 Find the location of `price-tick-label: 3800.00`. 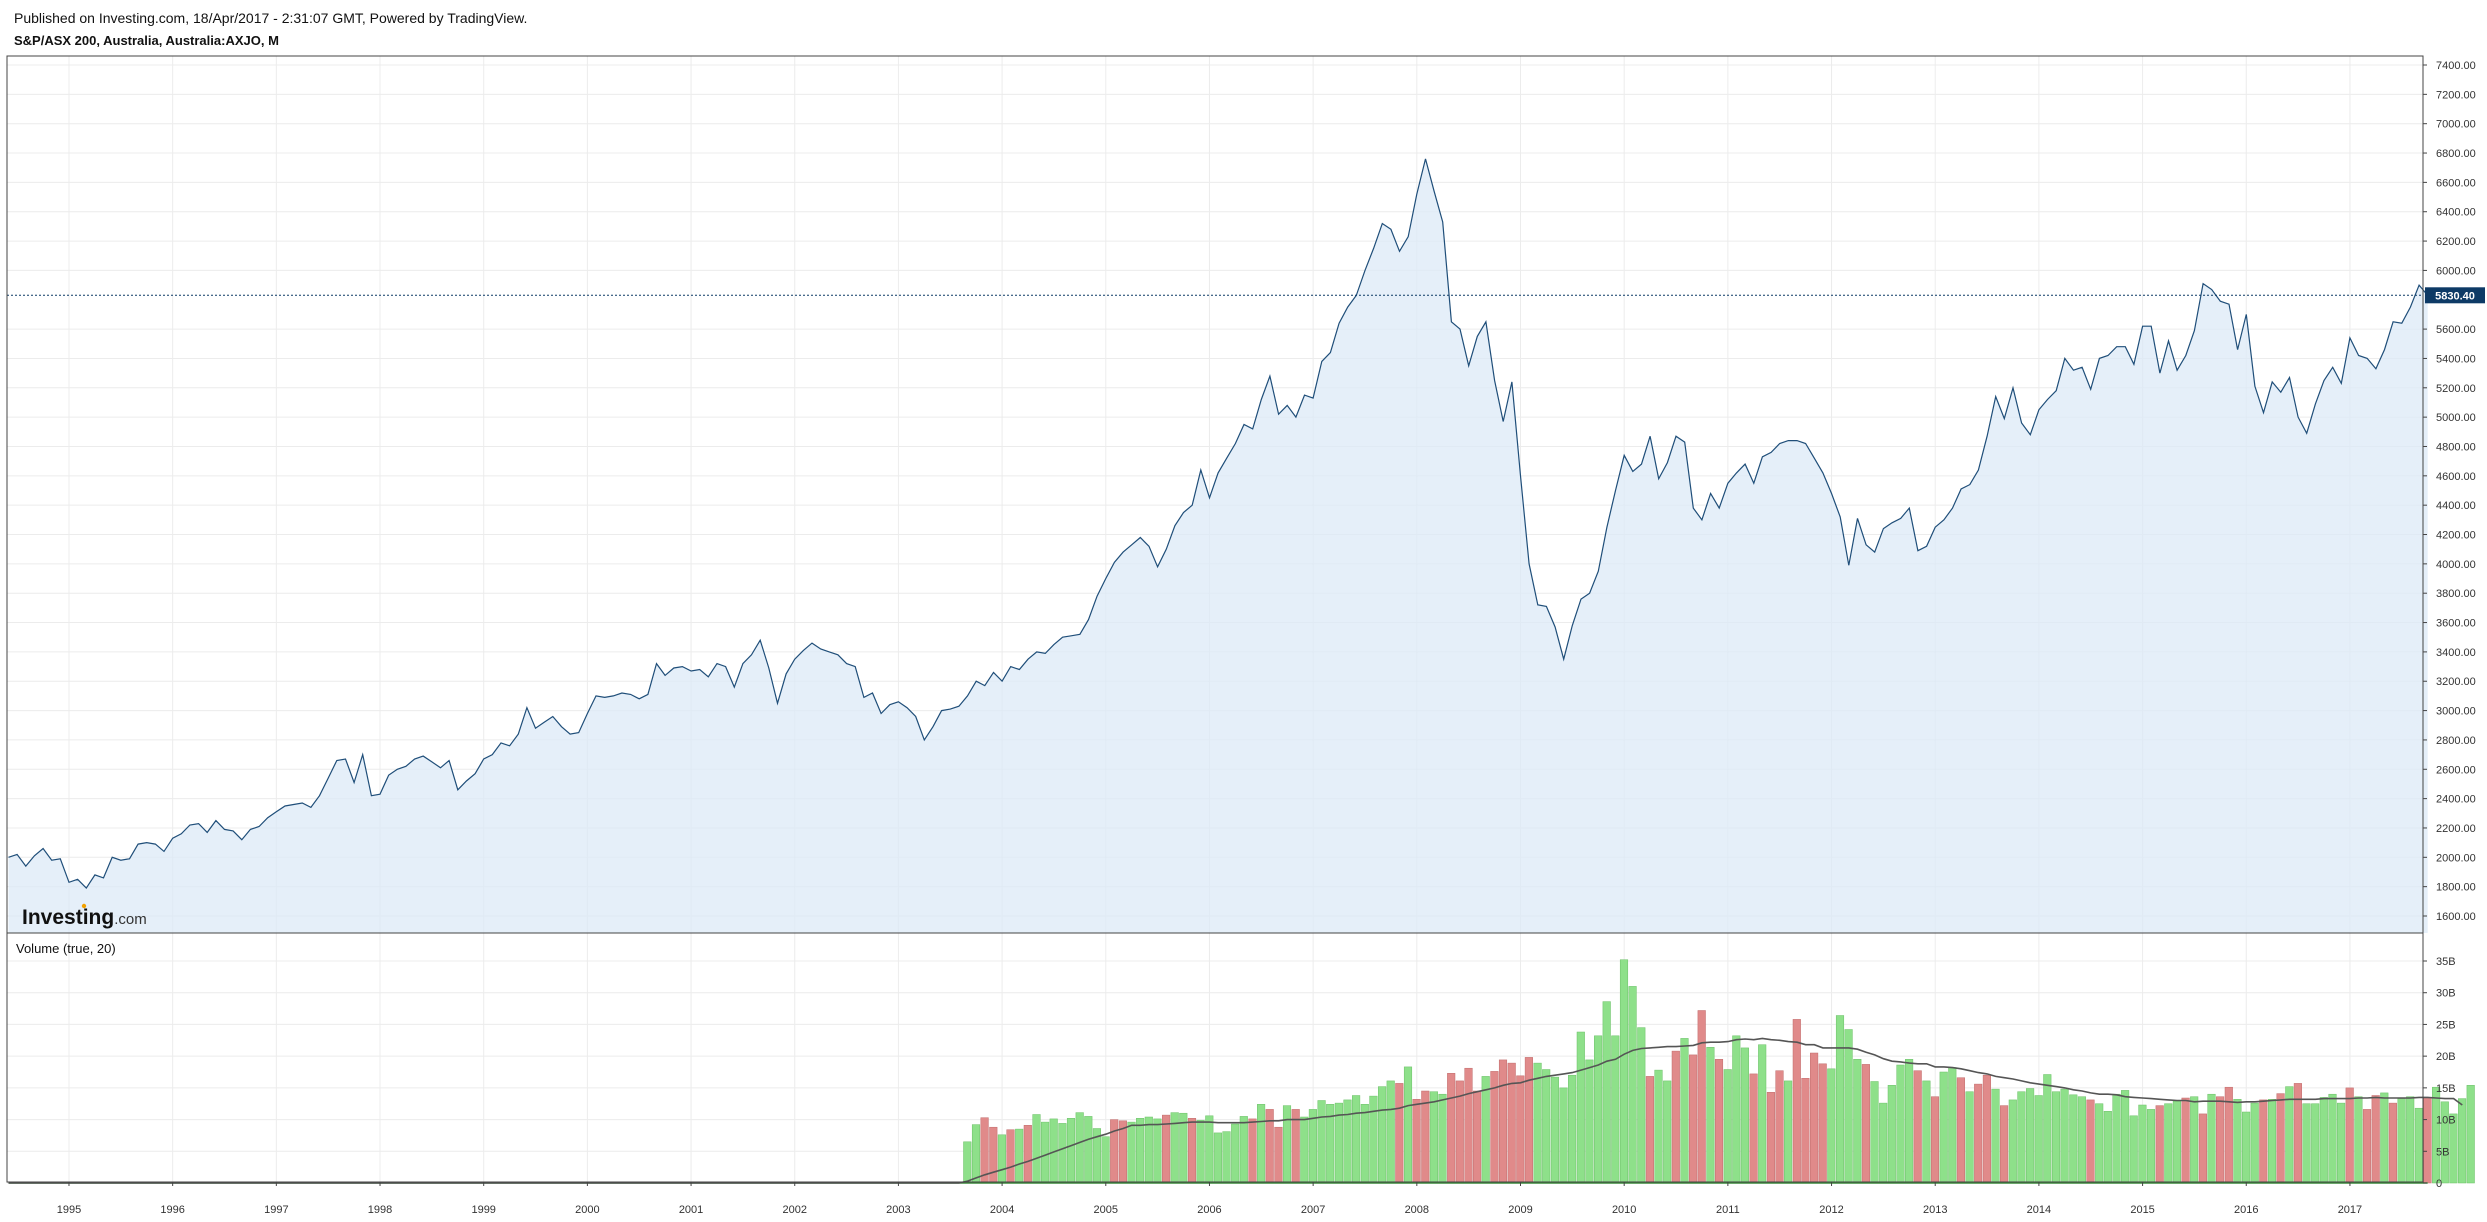

price-tick-label: 3800.00 is located at coordinates (2456, 594).